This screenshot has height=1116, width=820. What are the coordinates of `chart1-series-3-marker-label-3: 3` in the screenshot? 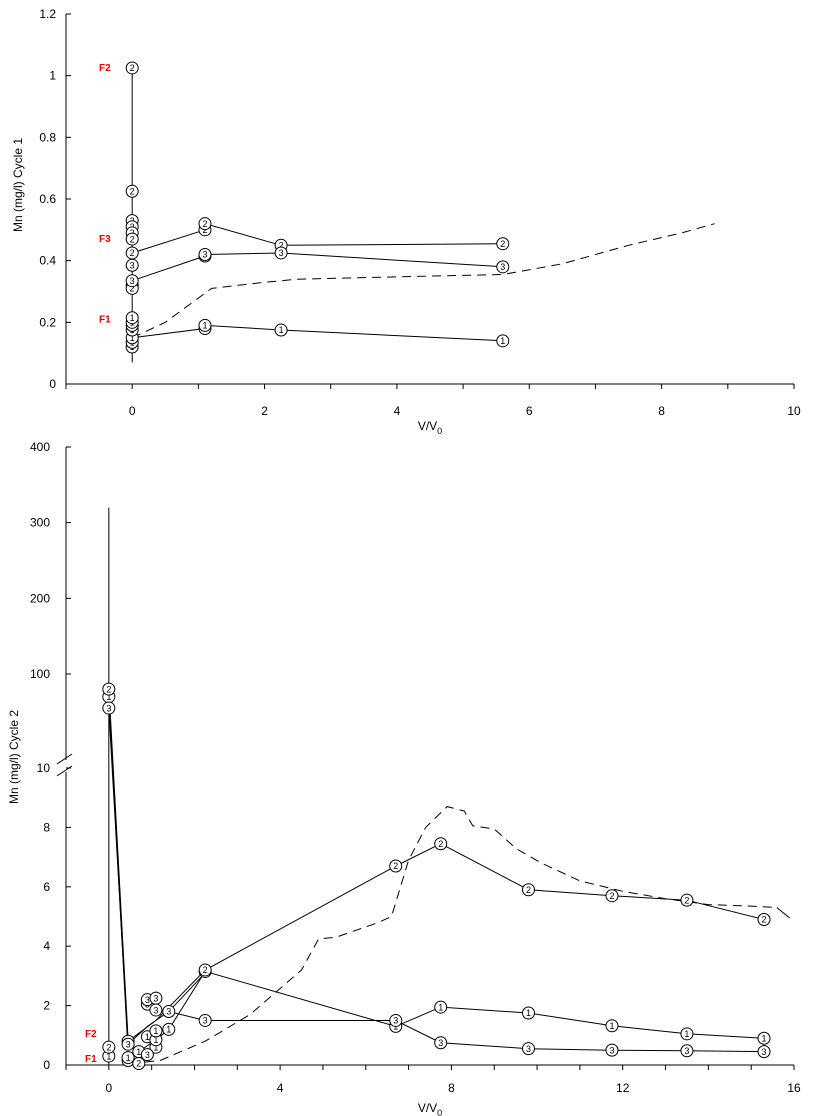 It's located at (204, 255).